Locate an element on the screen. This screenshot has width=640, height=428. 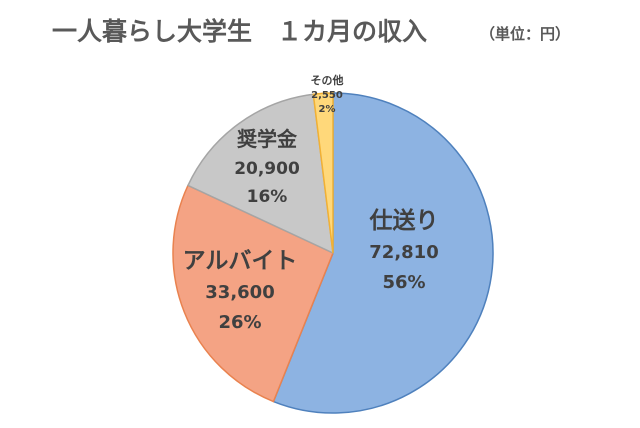
slice-name-label-1: 仕送り is located at coordinates (404, 220).